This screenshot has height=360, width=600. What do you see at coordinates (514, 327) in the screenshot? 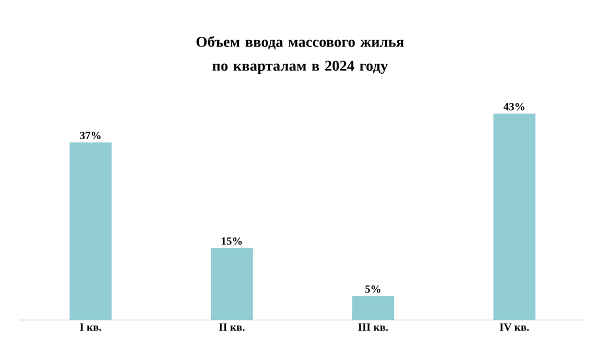
I see `x-tick-label: IV кв.` at bounding box center [514, 327].